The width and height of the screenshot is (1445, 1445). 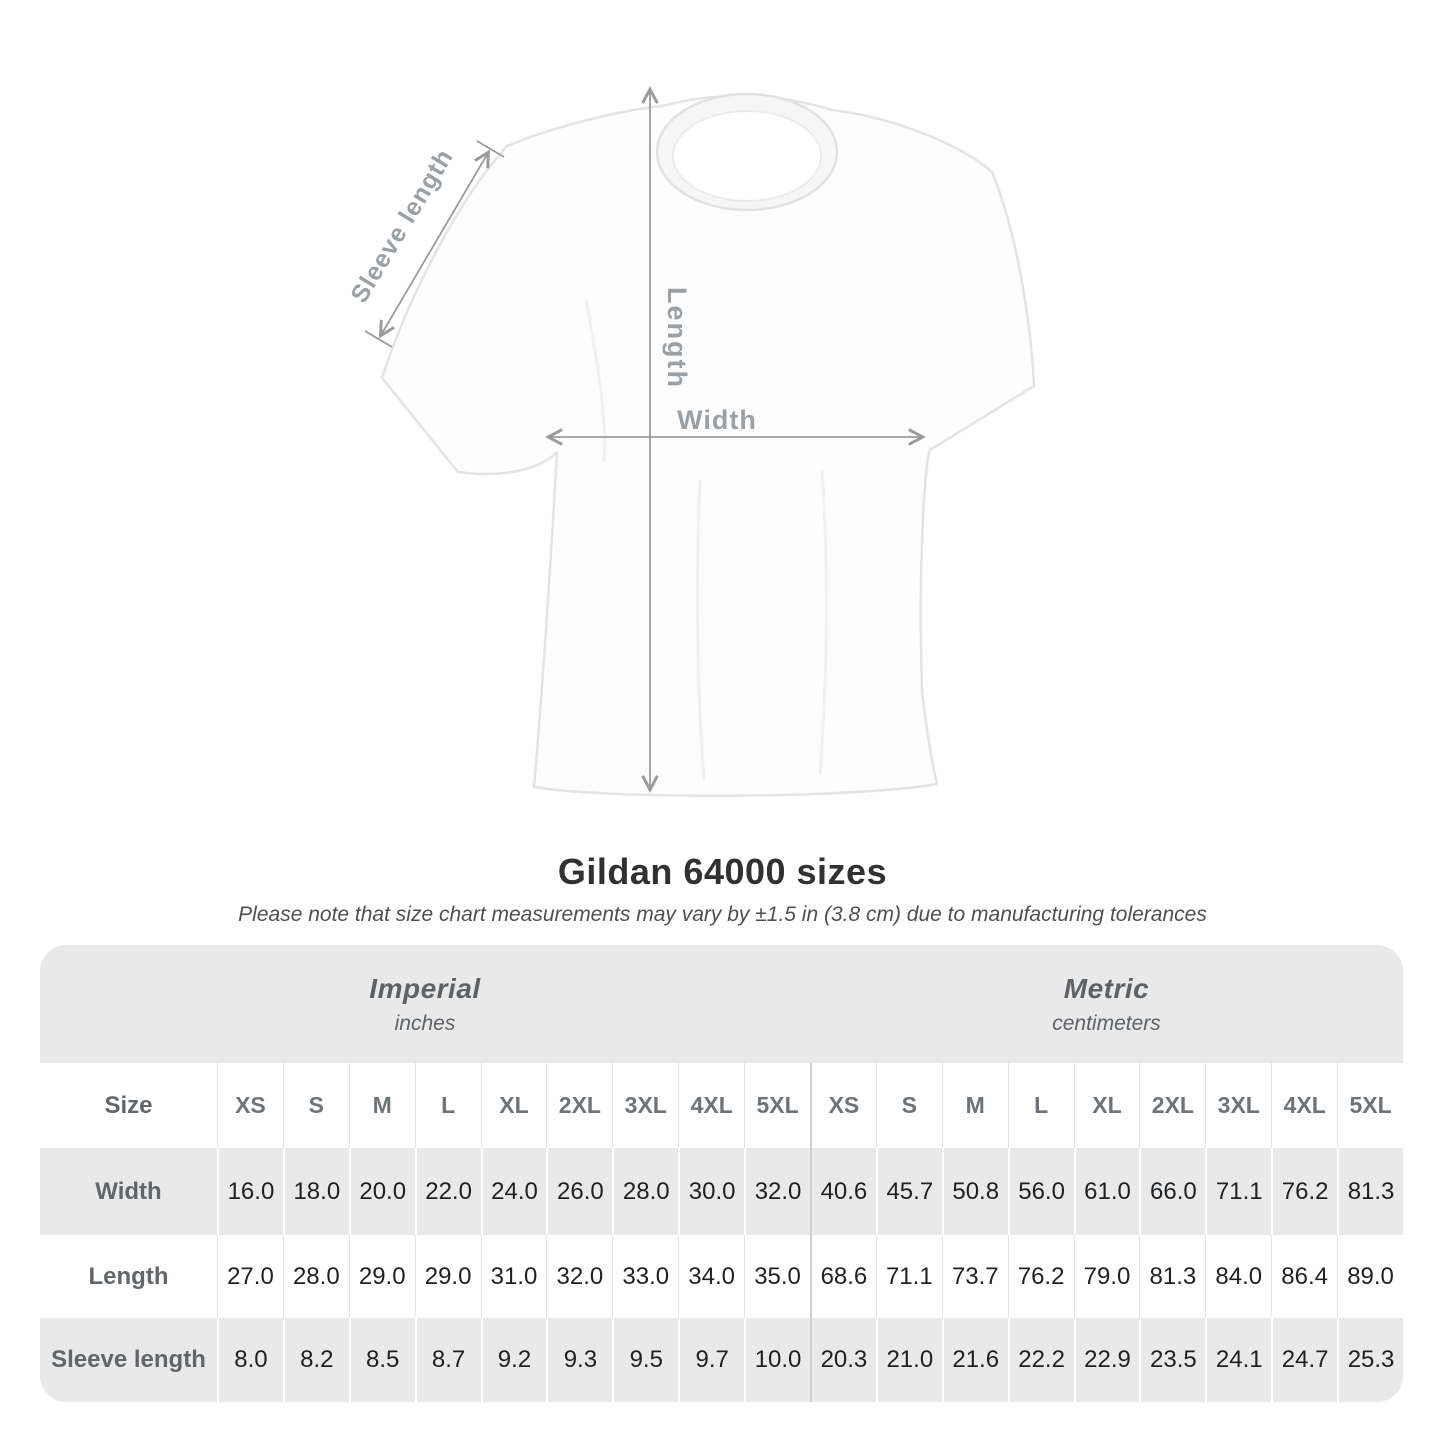 What do you see at coordinates (128, 1105) in the screenshot?
I see `size-row-header: Size` at bounding box center [128, 1105].